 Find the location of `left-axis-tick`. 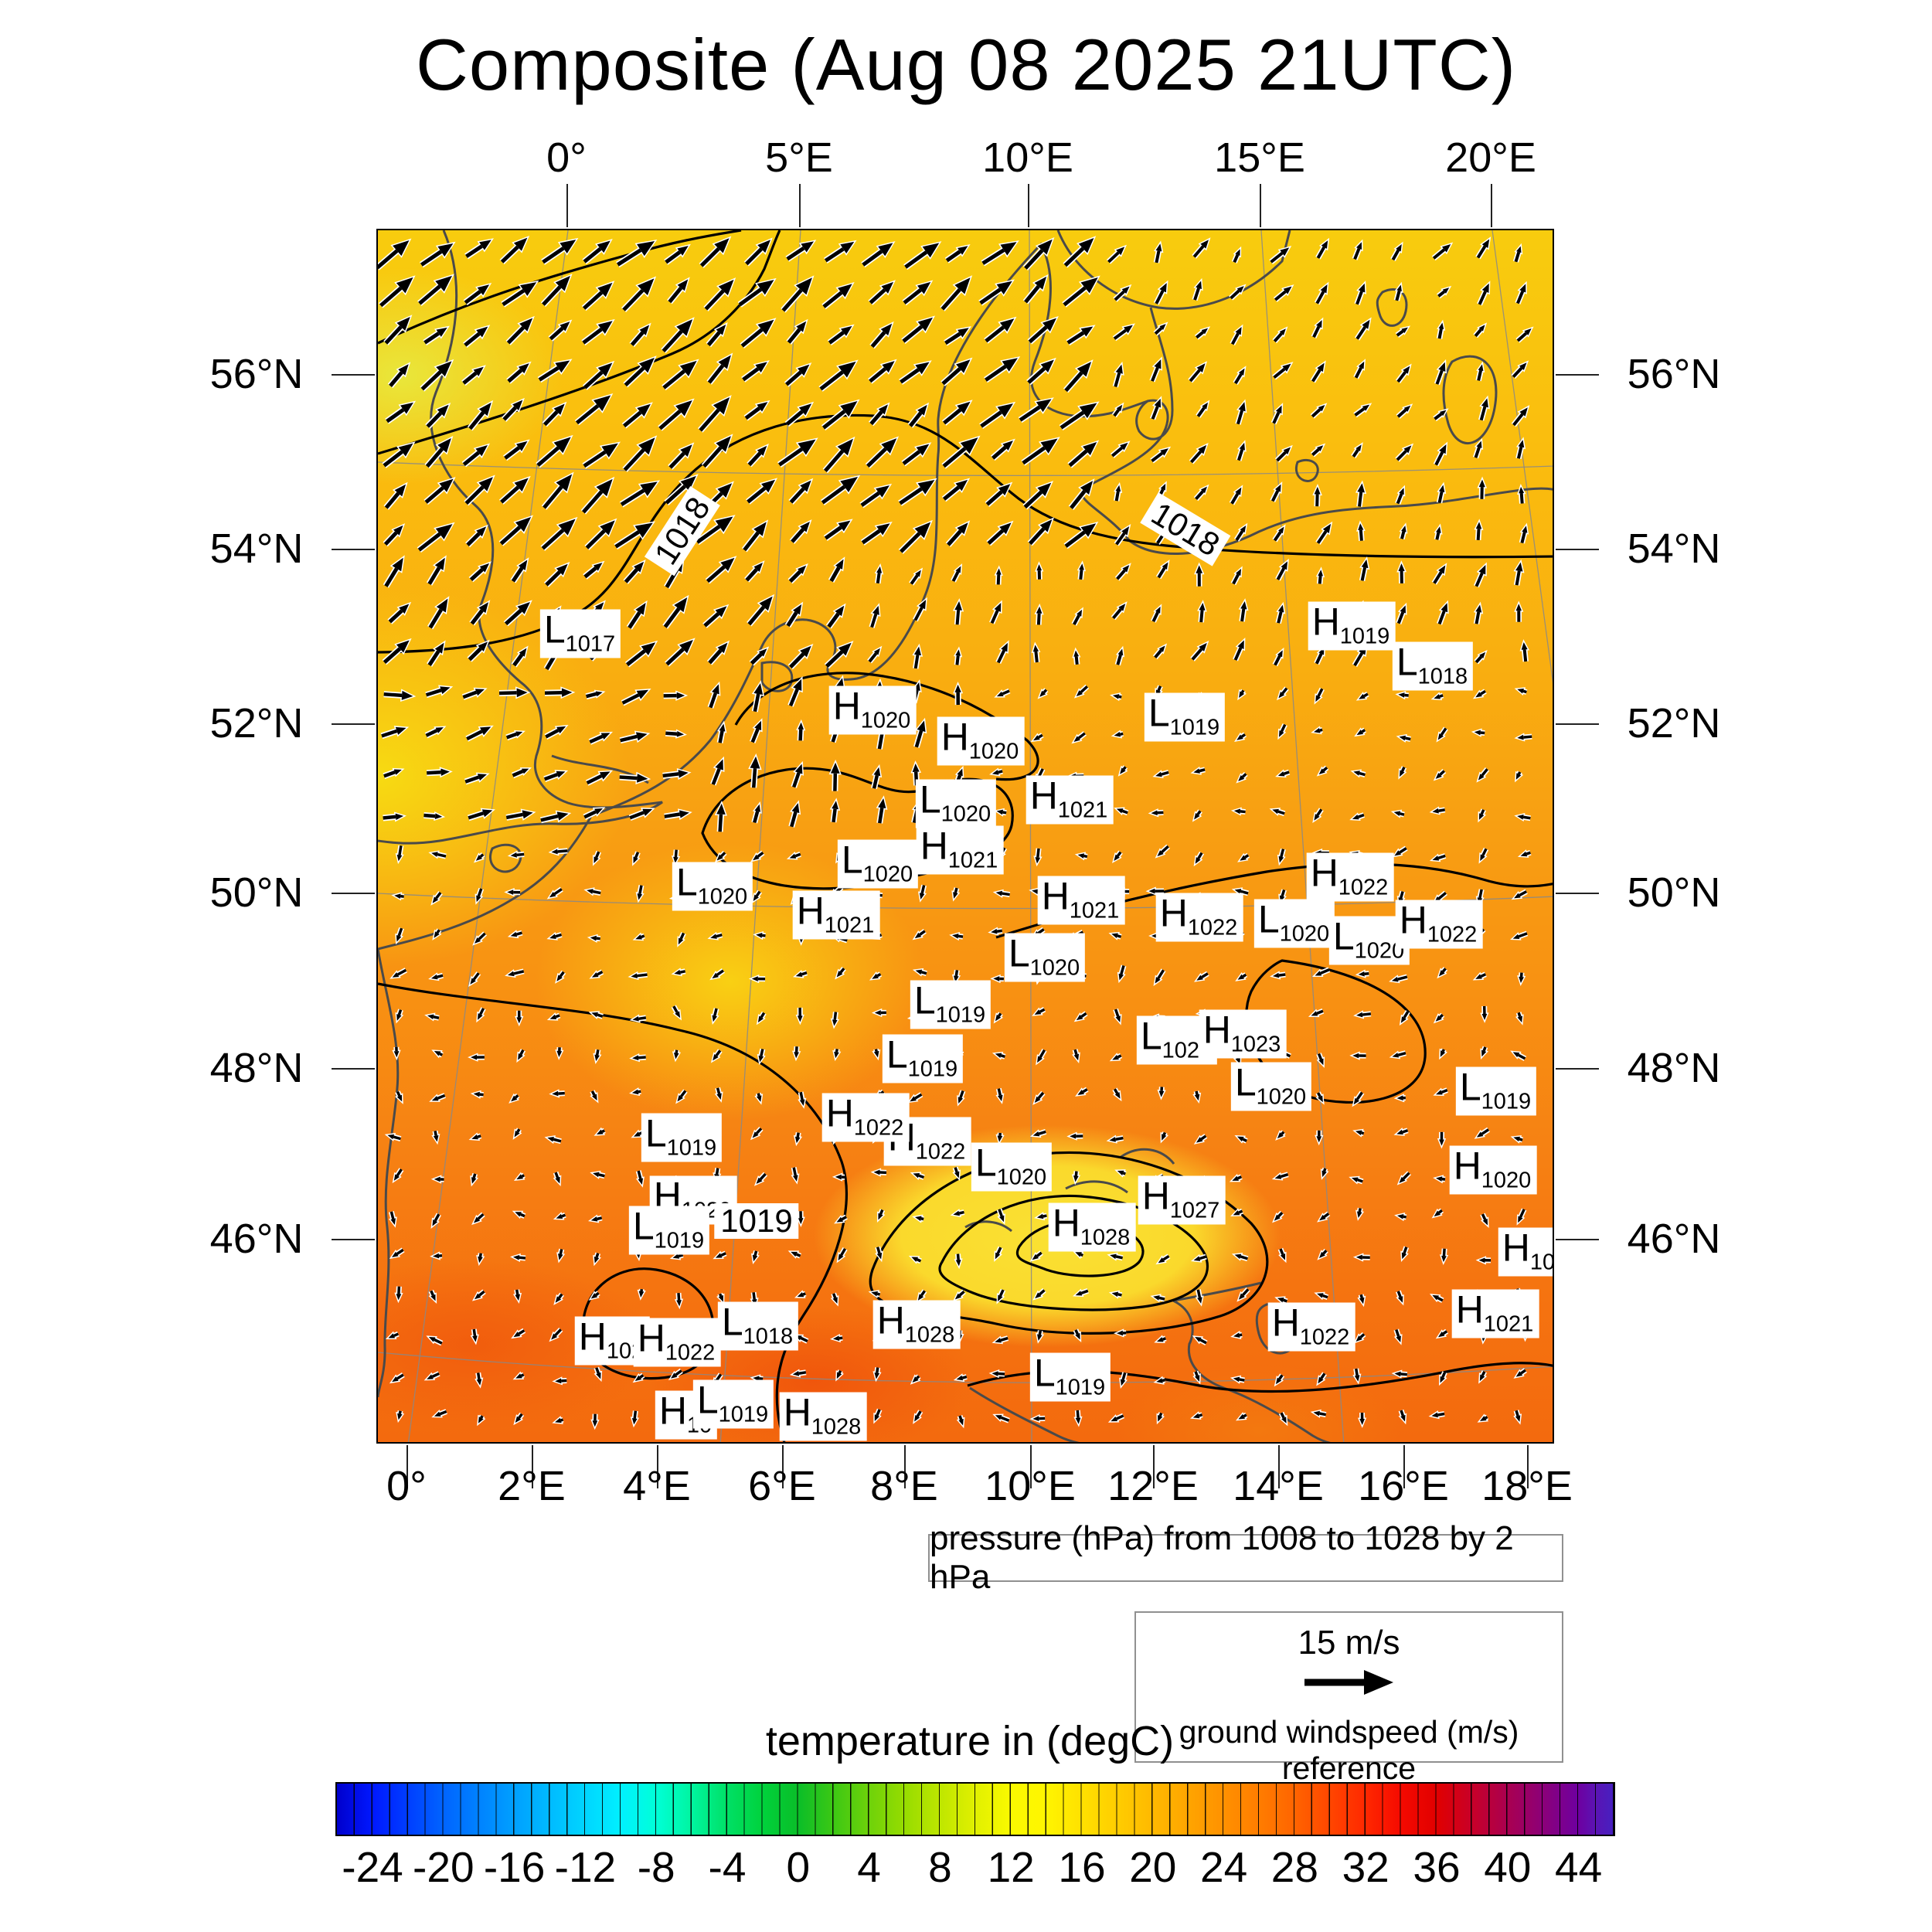

left-axis-tick is located at coordinates (353, 724).